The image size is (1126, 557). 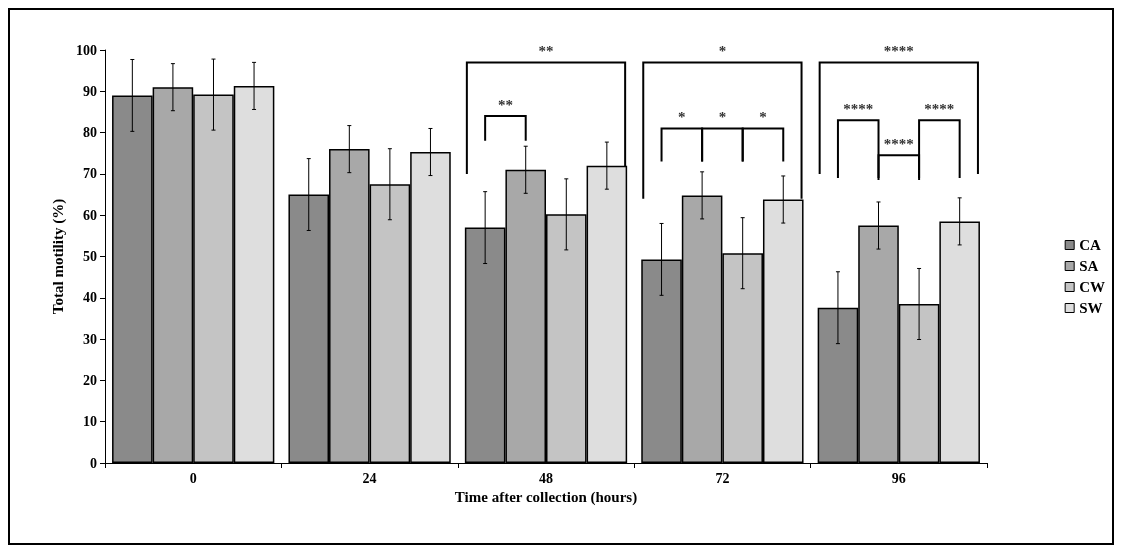 What do you see at coordinates (90, 256) in the screenshot?
I see `y-tick-label: 50` at bounding box center [90, 256].